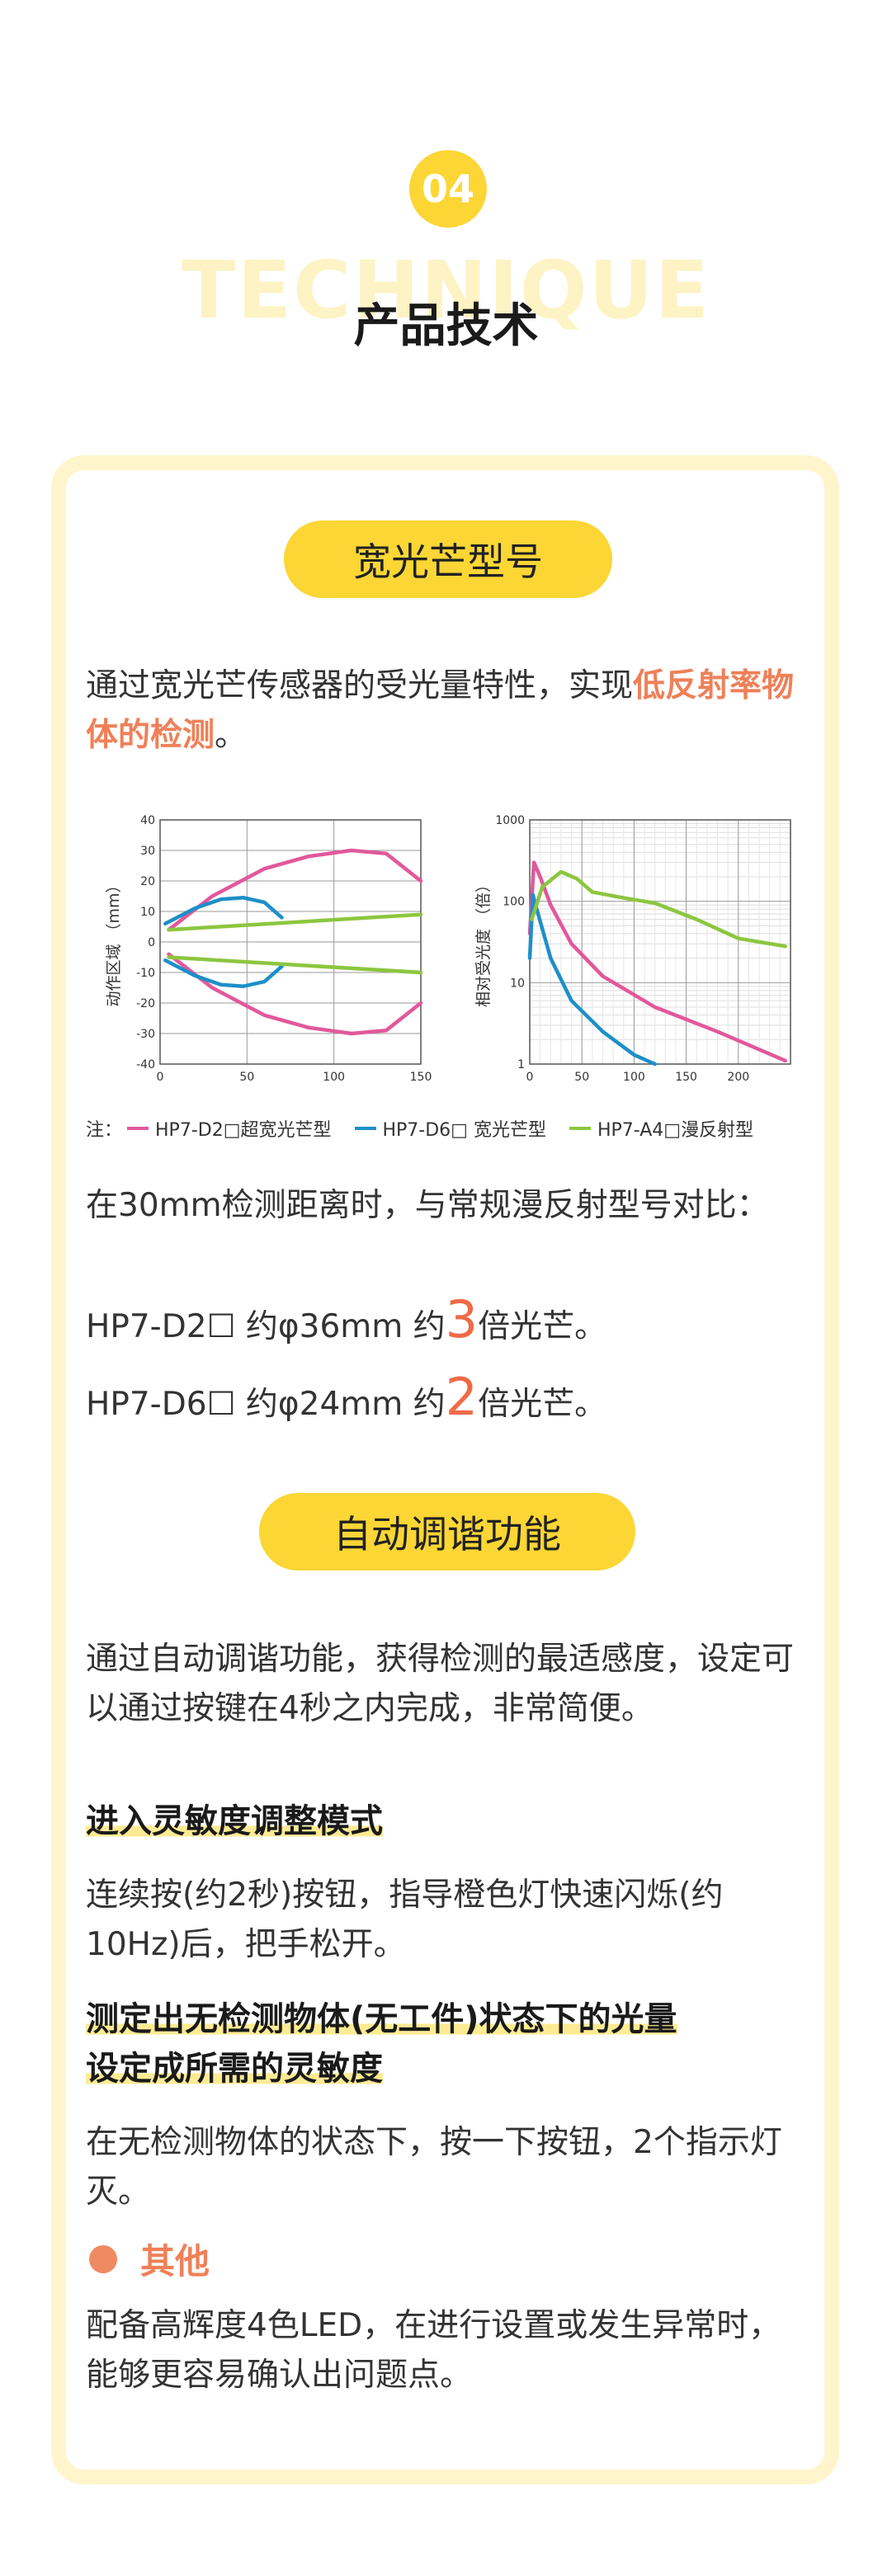 The image size is (892, 2576). What do you see at coordinates (521, 1064) in the screenshot?
I see `y-tick-label: 1` at bounding box center [521, 1064].